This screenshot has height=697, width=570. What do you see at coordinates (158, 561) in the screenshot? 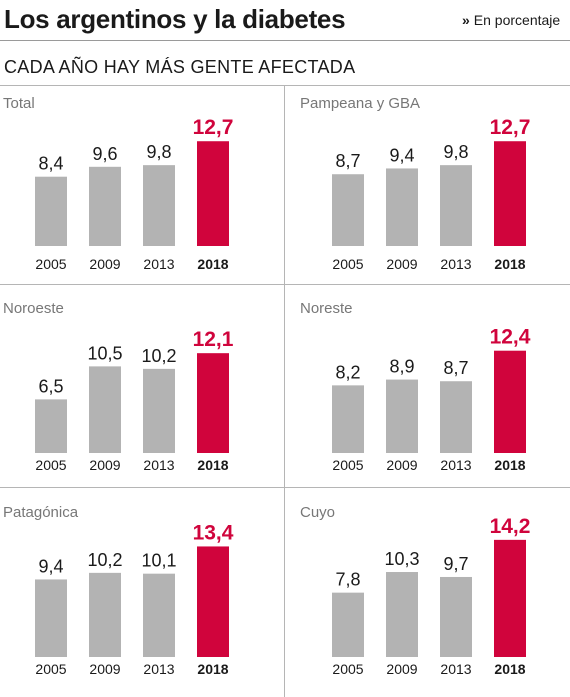
I see `value-label: 10,1` at bounding box center [158, 561].